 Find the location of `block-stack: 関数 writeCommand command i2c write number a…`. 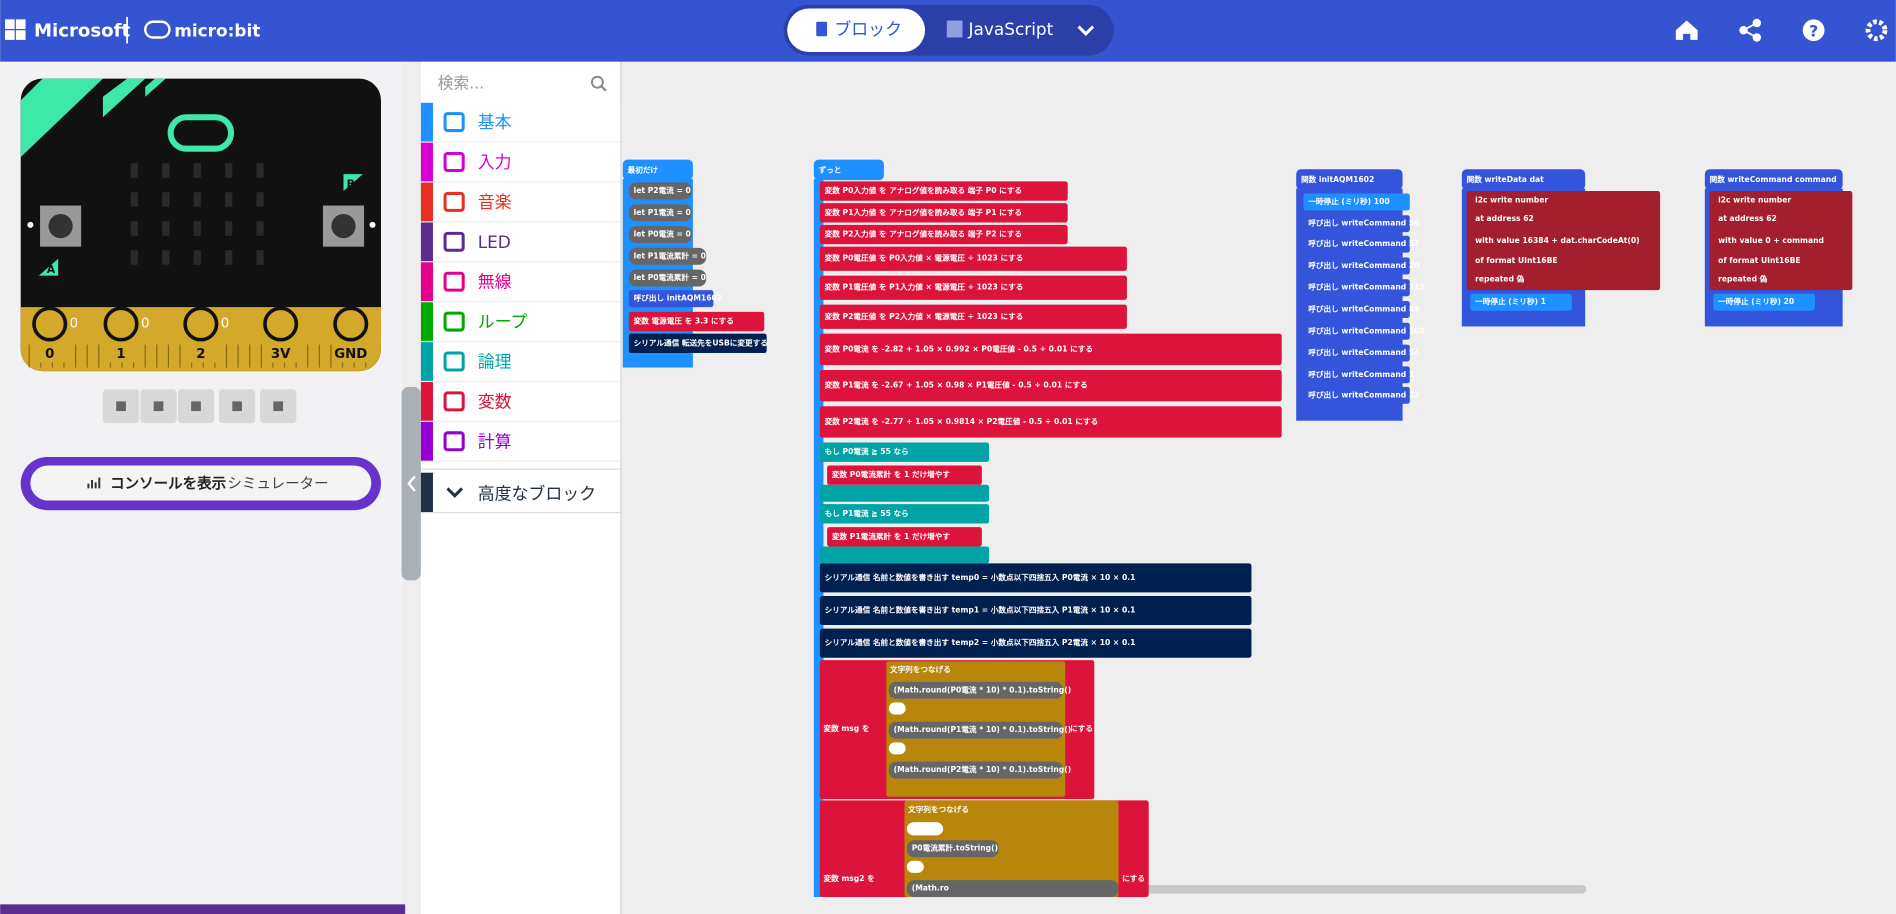

block-stack: 関数 writeCommand command i2c write number a… is located at coordinates (1778, 248).